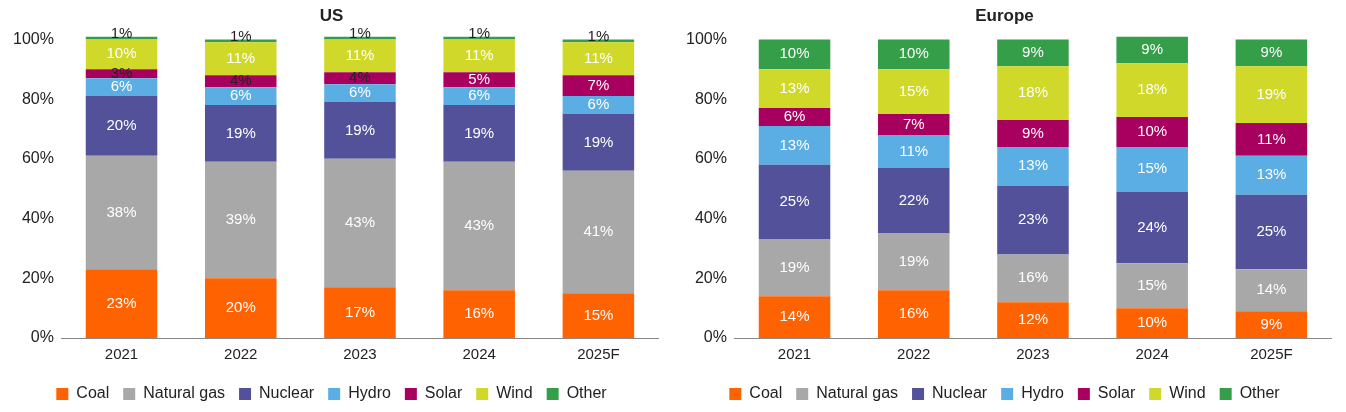 The image size is (1346, 412). What do you see at coordinates (184, 393) in the screenshot?
I see `legend-label: Natural gas` at bounding box center [184, 393].